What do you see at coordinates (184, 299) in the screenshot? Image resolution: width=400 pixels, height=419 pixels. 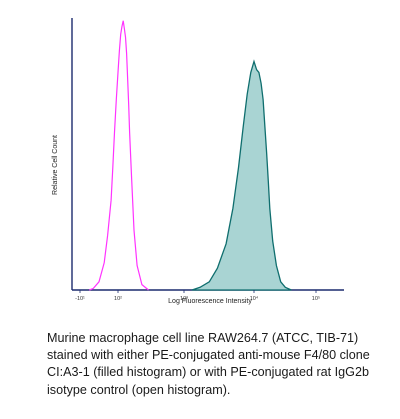 I see `x-tick-label: 10³` at bounding box center [184, 299].